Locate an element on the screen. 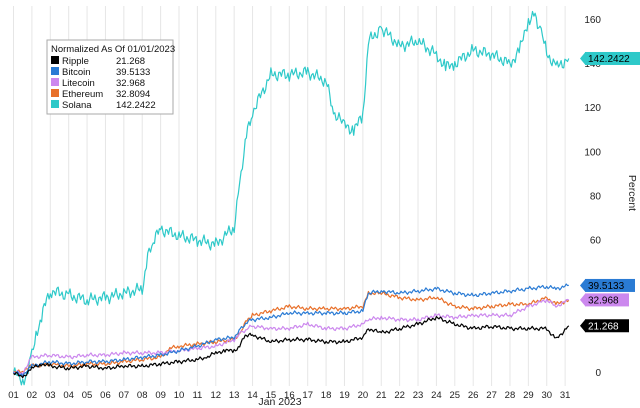 This screenshot has width=640, height=408. x-tick-label: 22 is located at coordinates (399, 395).